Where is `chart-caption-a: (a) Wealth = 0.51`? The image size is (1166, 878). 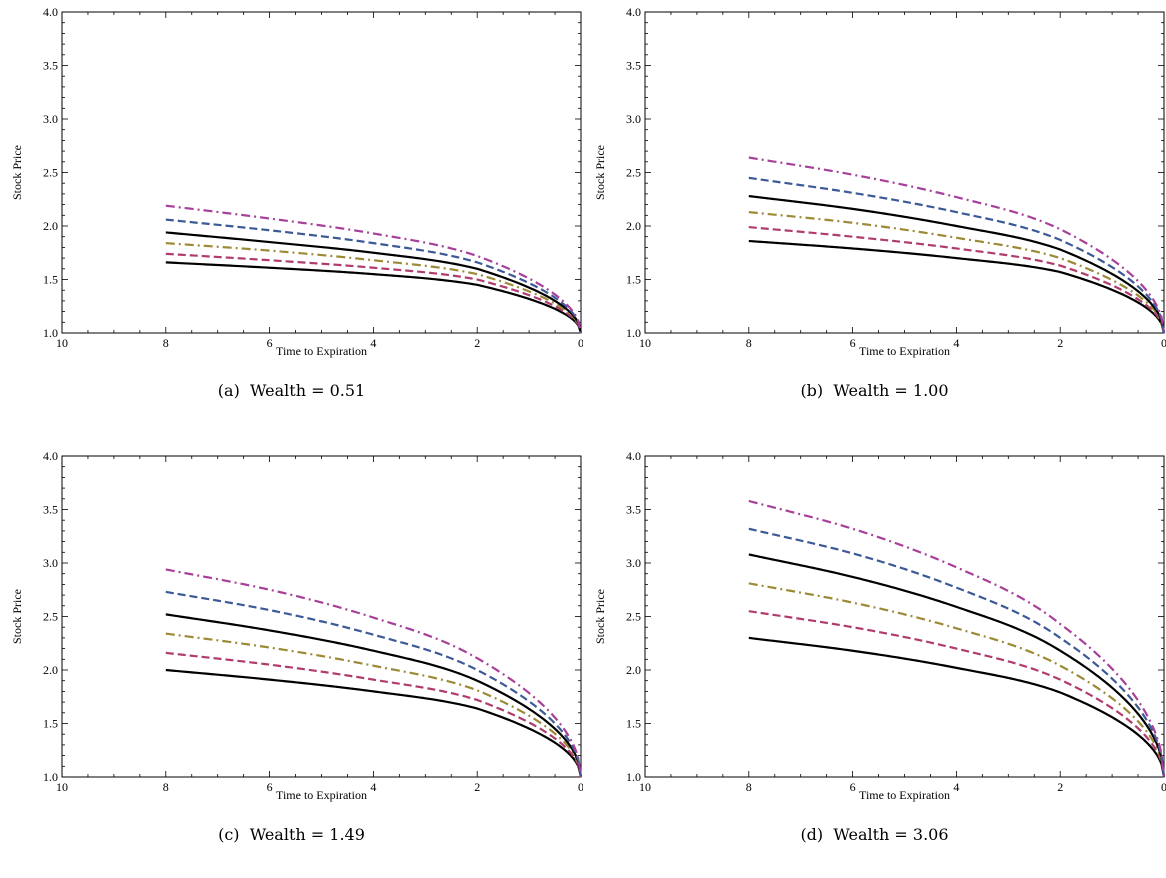
chart-caption-a: (a) Wealth = 0.51 is located at coordinates (291, 390).